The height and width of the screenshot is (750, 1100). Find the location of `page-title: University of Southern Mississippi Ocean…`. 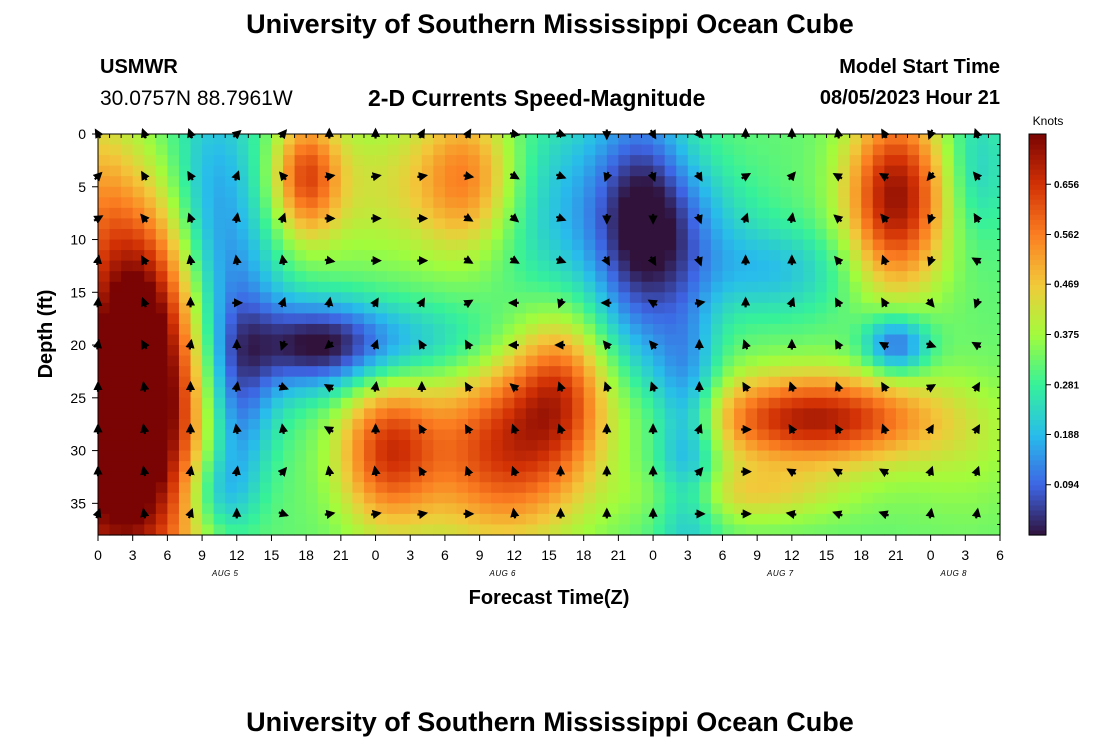

page-title: University of Southern Mississippi Ocean… is located at coordinates (550, 24).